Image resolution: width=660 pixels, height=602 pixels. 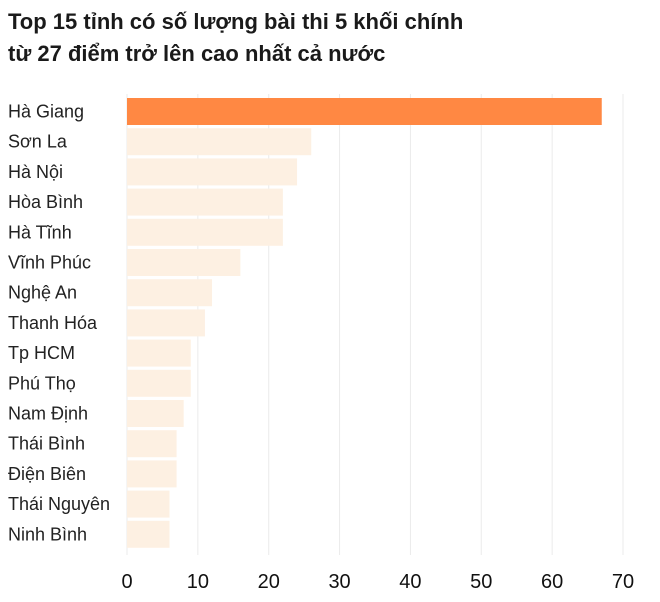 I want to click on x-tick-label: 0, so click(x=126, y=582).